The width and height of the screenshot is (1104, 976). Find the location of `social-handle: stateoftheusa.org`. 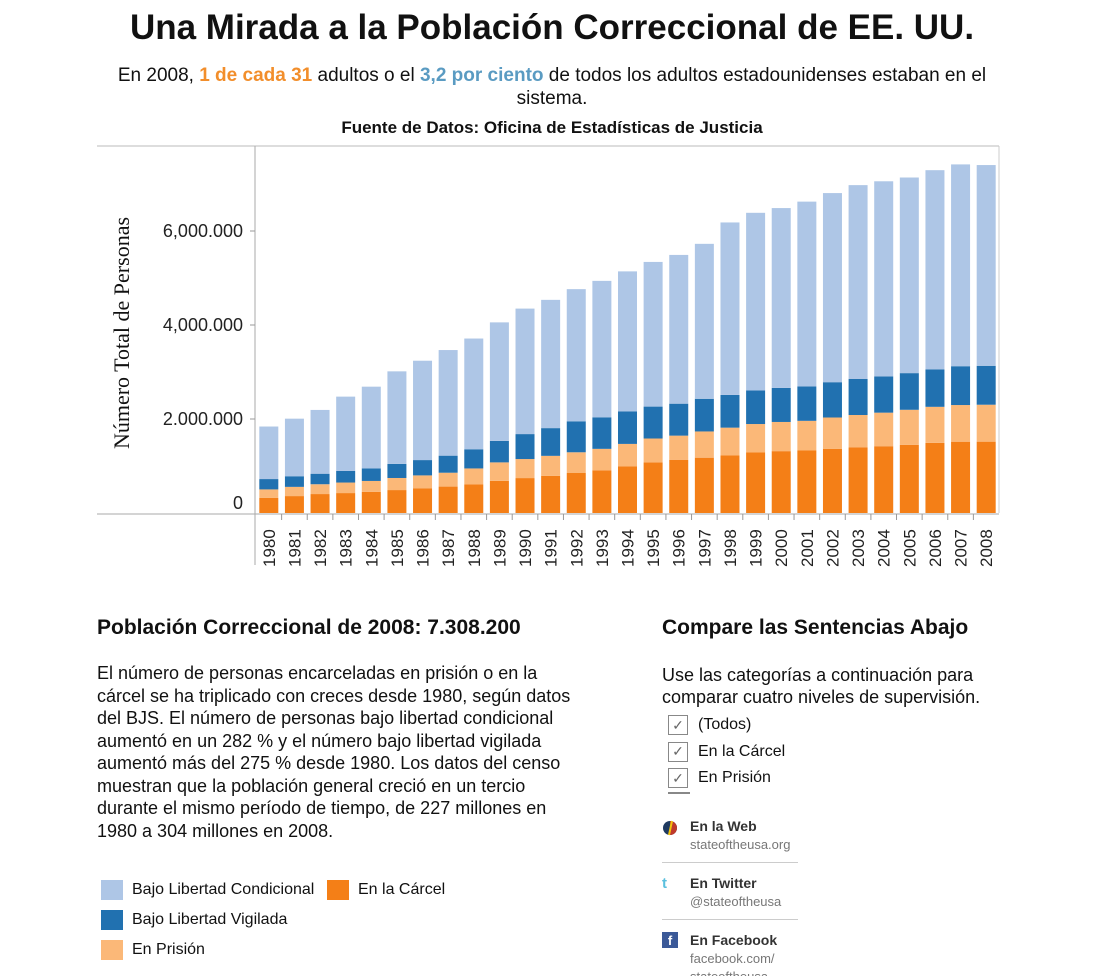

social-handle: stateoftheusa.org is located at coordinates (740, 844).